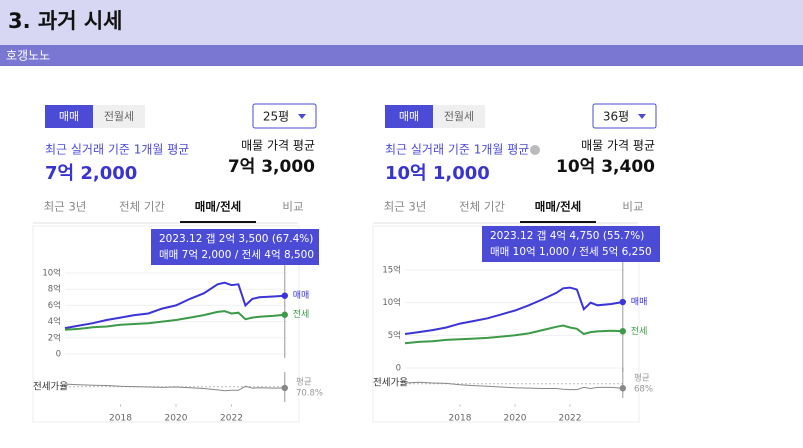 The image size is (803, 448). I want to click on average-label: 70.8%, so click(309, 394).